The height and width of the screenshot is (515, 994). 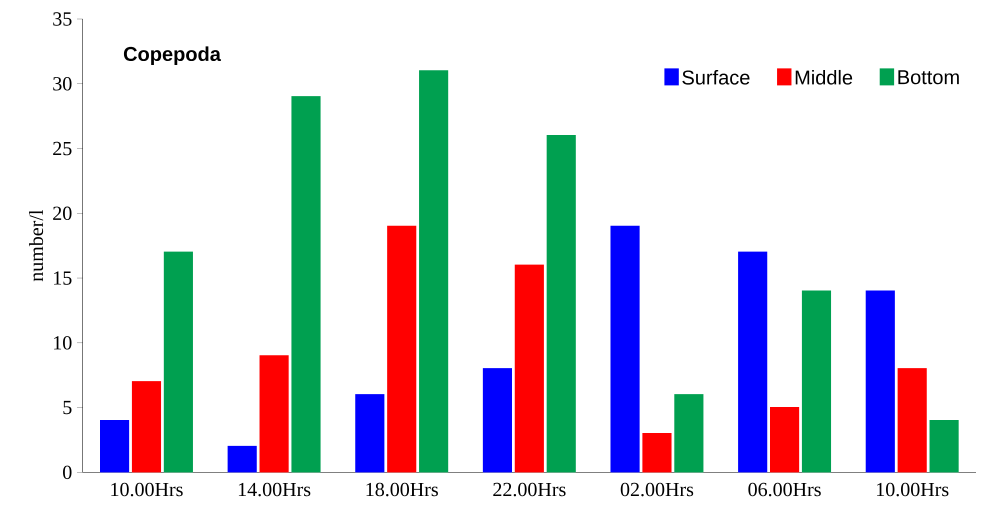 I want to click on text: Copepoda, so click(x=173, y=56).